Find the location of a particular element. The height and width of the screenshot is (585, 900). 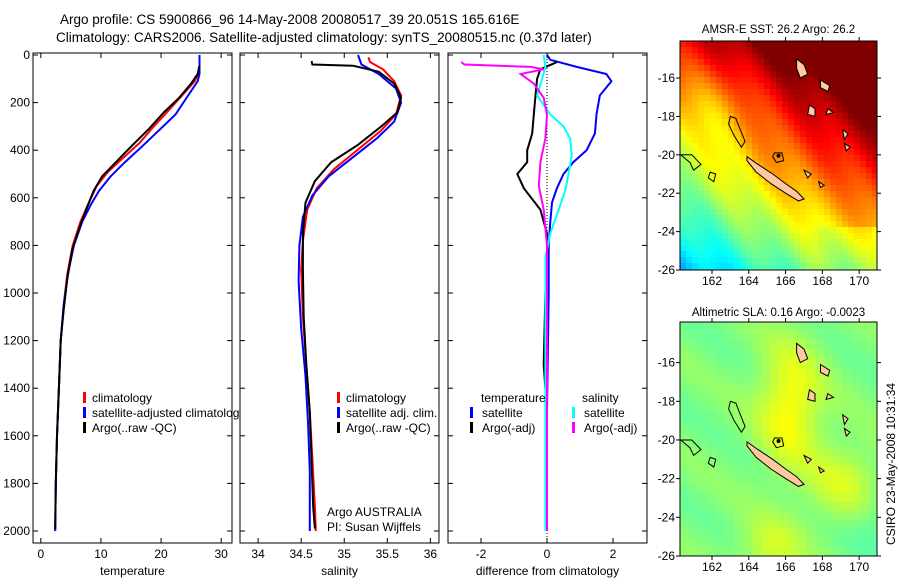

legend-entry: Argo(..raw -QC) is located at coordinates (134, 428).